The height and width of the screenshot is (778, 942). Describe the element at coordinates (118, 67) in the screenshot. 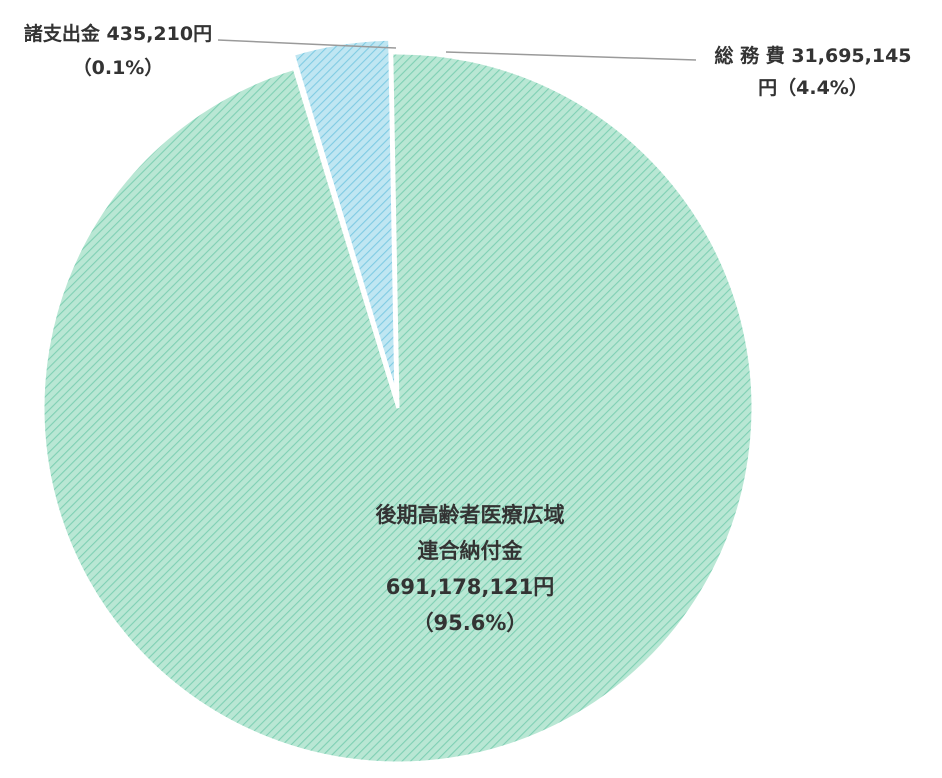

I see `slice-label-line: （0.1%）` at that location.